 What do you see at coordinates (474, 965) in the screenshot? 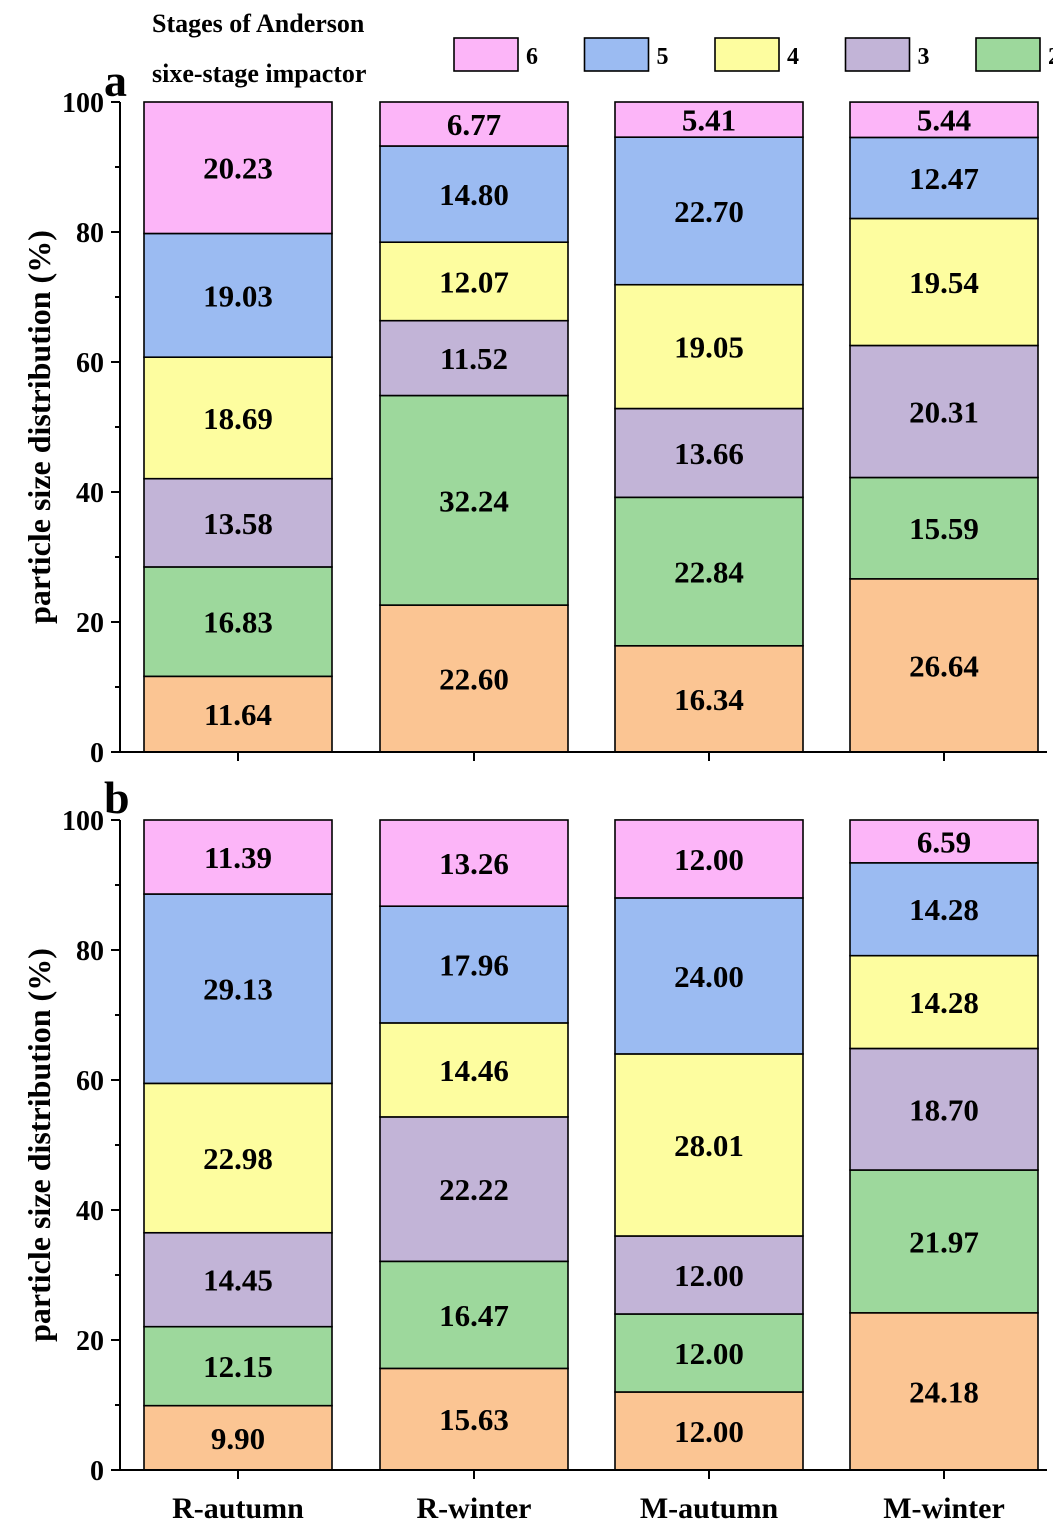
I see `data-label-b-R-winter-stage-5: 17.96` at bounding box center [474, 965].